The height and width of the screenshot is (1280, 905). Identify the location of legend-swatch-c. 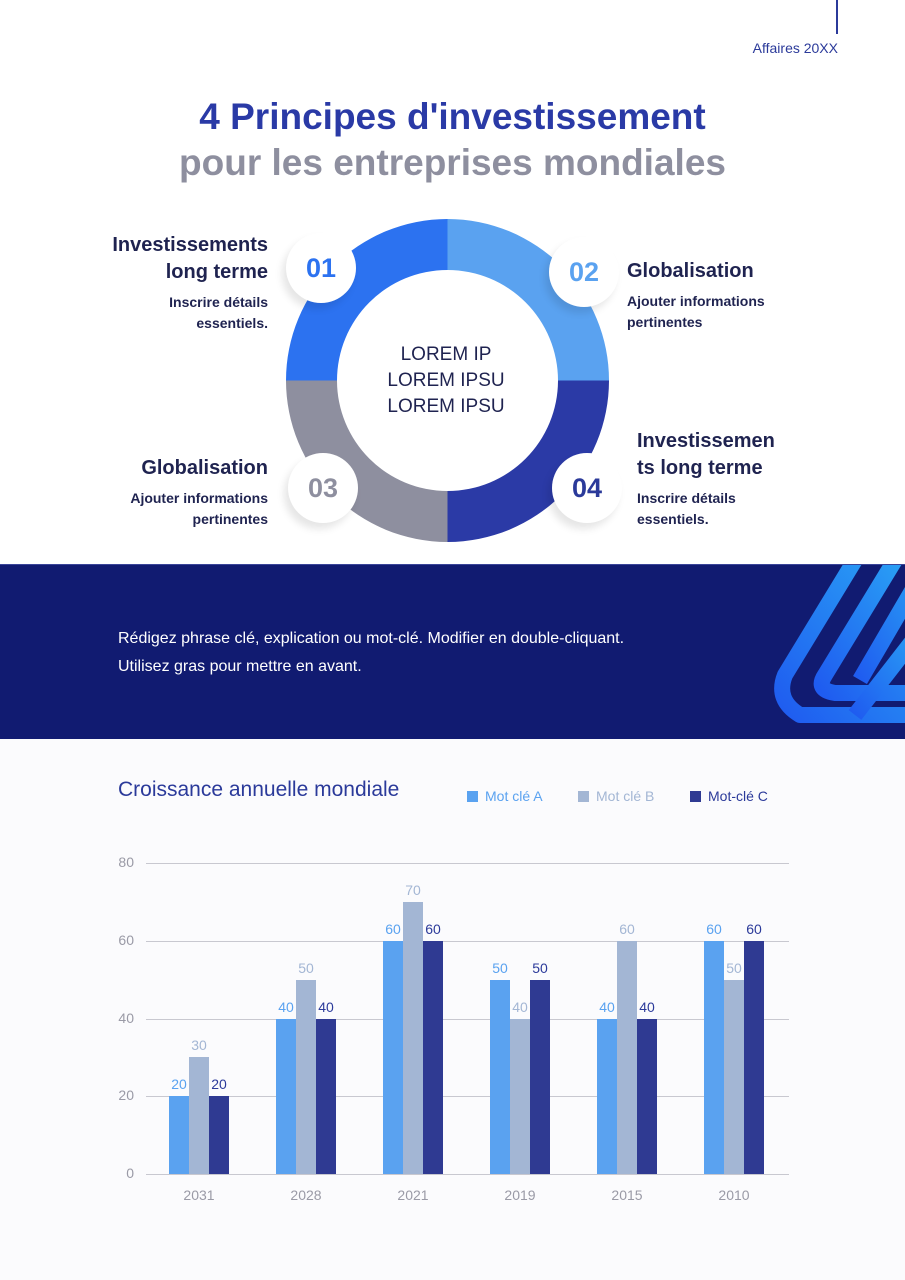
(695, 796).